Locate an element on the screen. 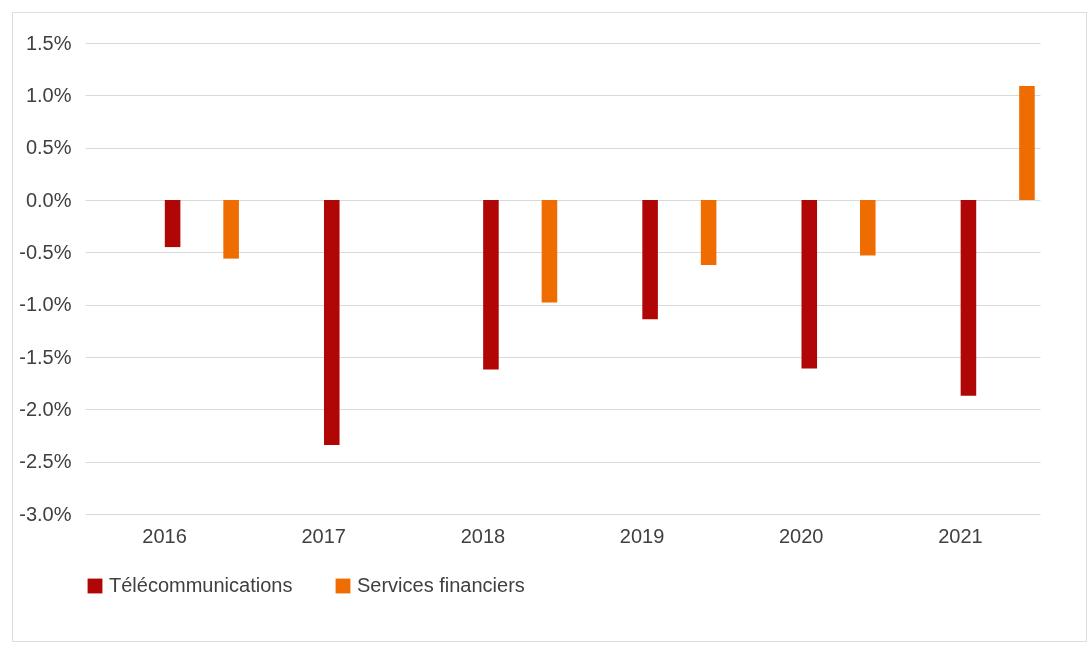  x-tick-label: 2017 is located at coordinates (323, 535).